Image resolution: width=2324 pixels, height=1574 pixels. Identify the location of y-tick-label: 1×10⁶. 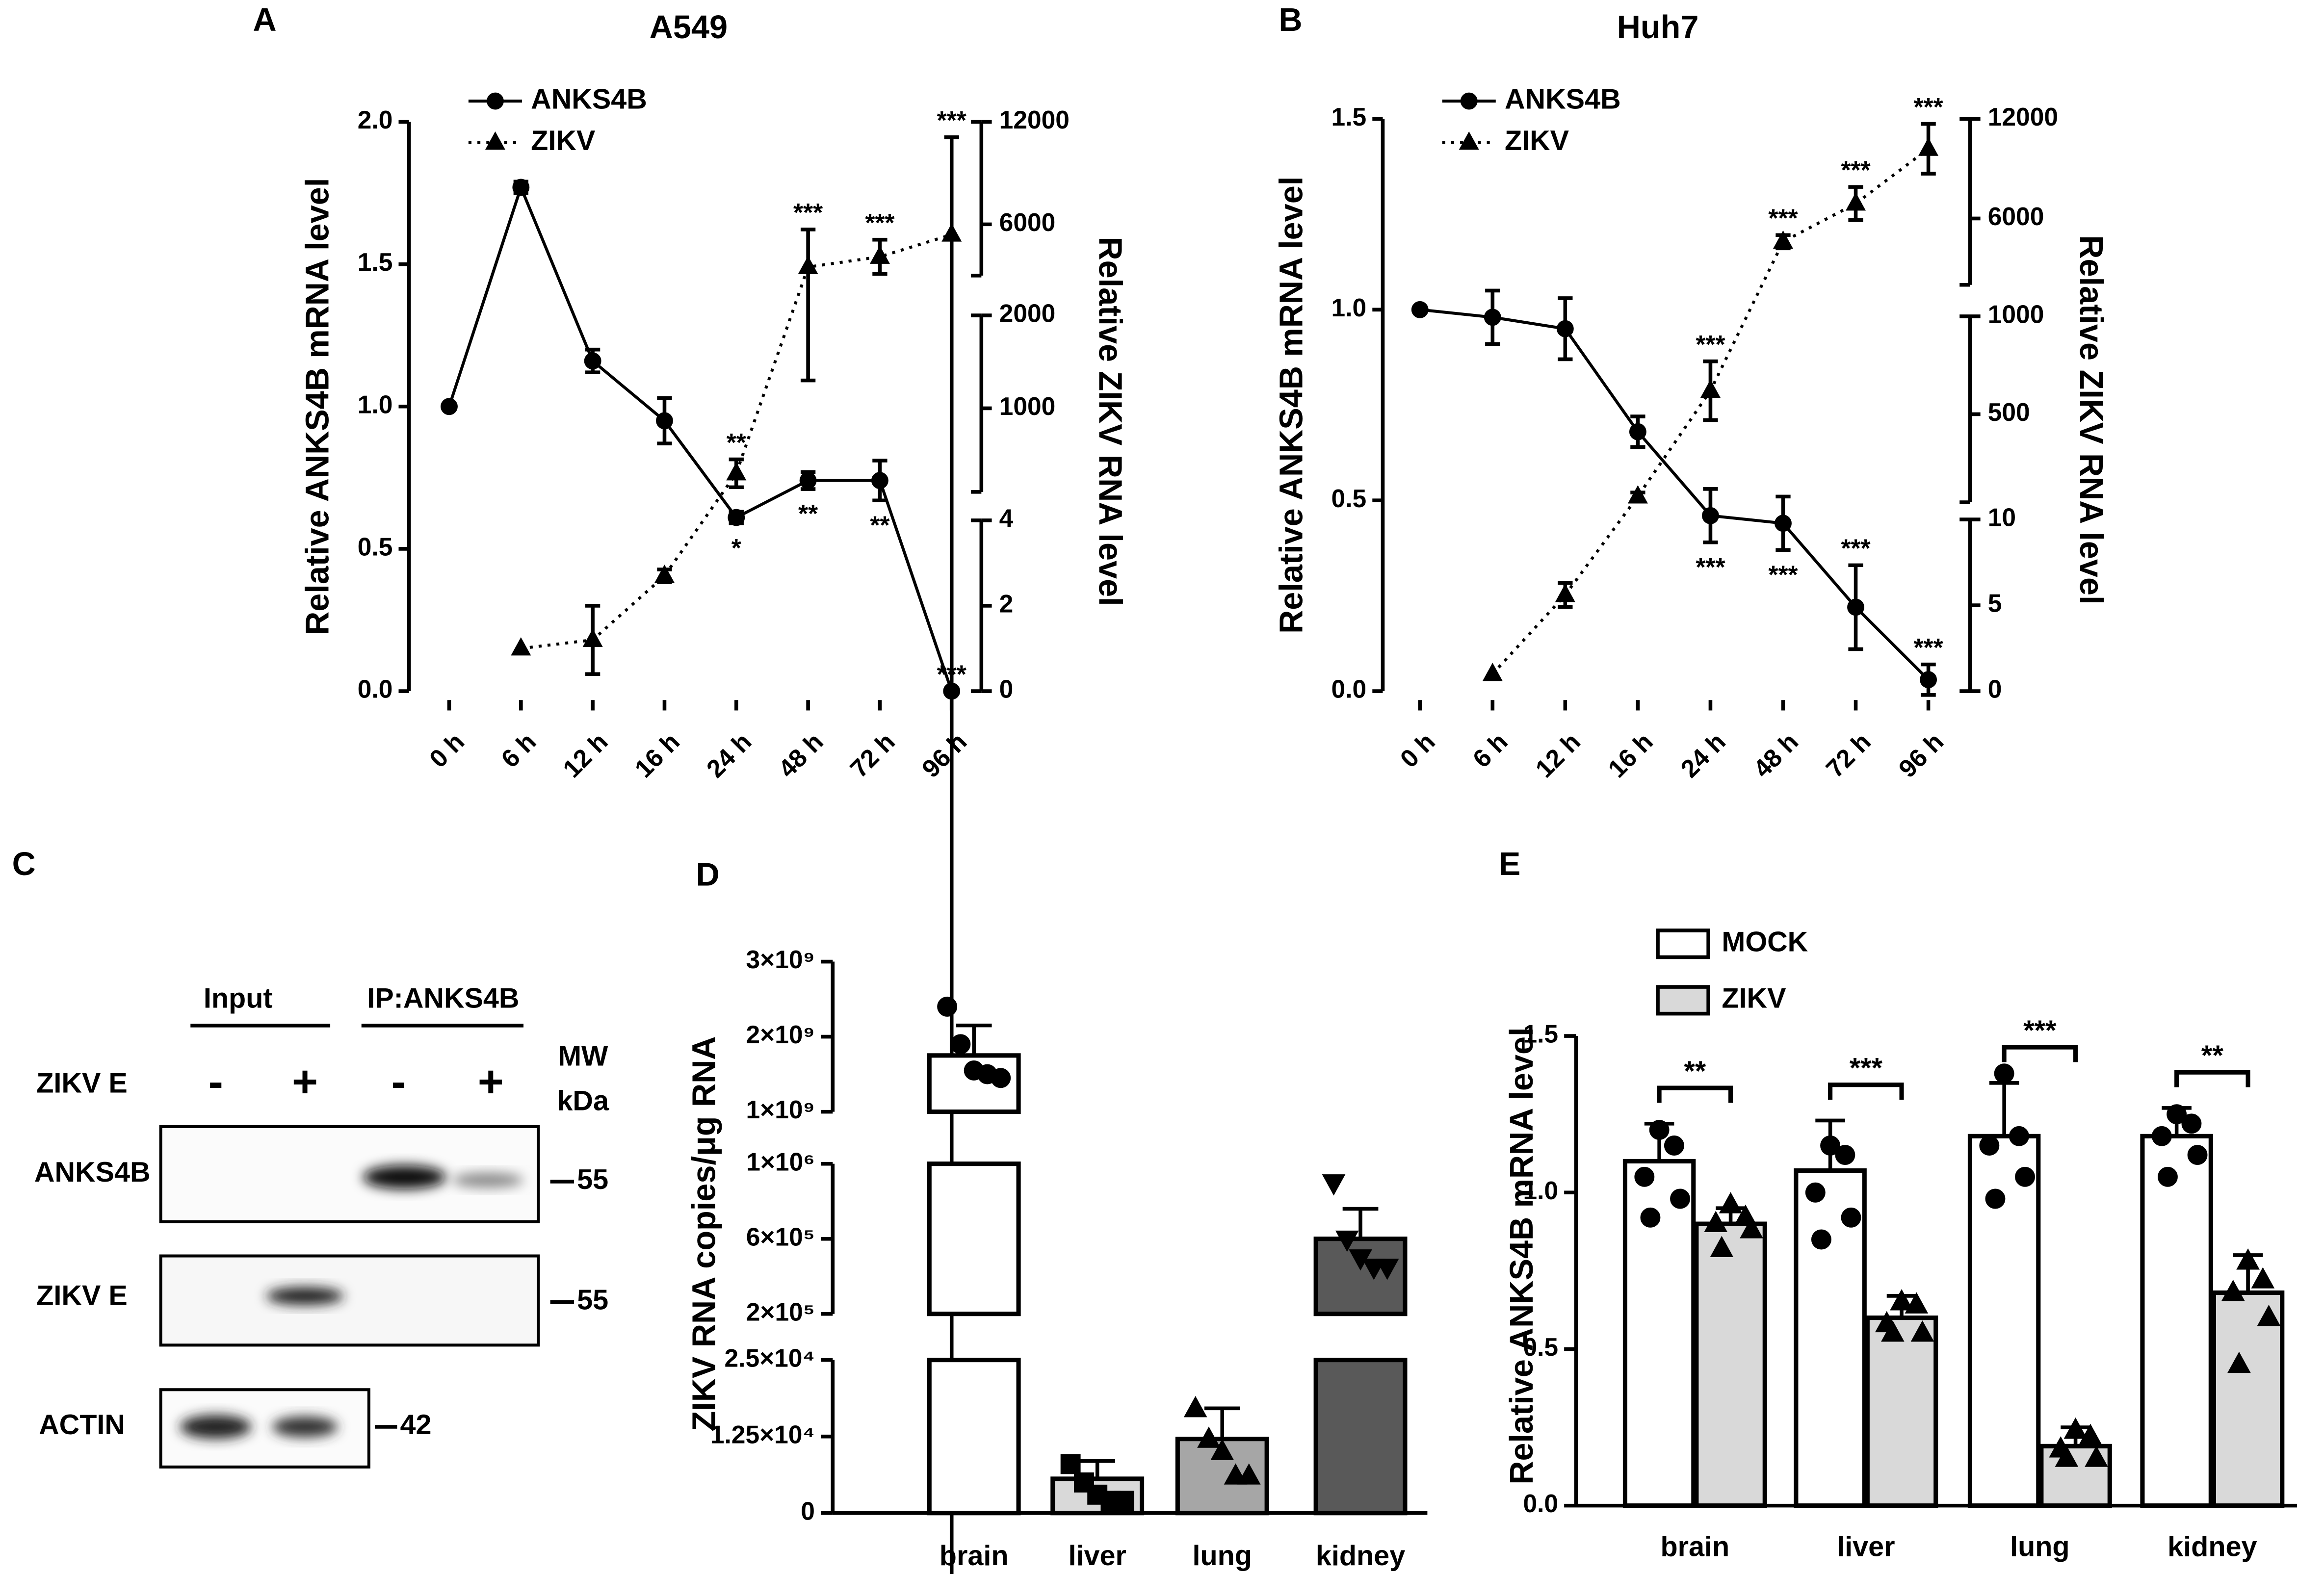
(780, 1161).